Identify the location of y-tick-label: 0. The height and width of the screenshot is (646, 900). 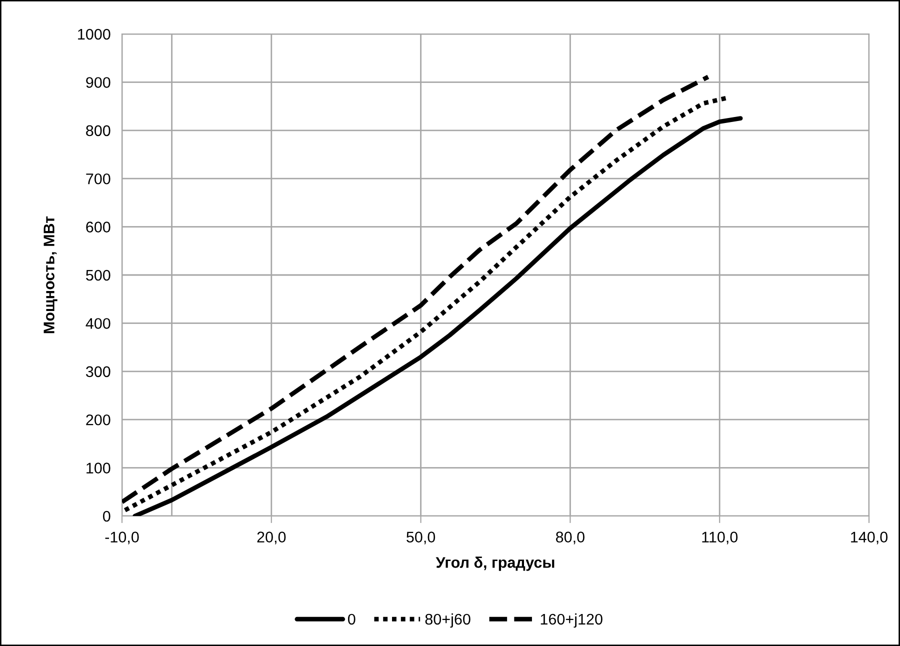
(106, 516).